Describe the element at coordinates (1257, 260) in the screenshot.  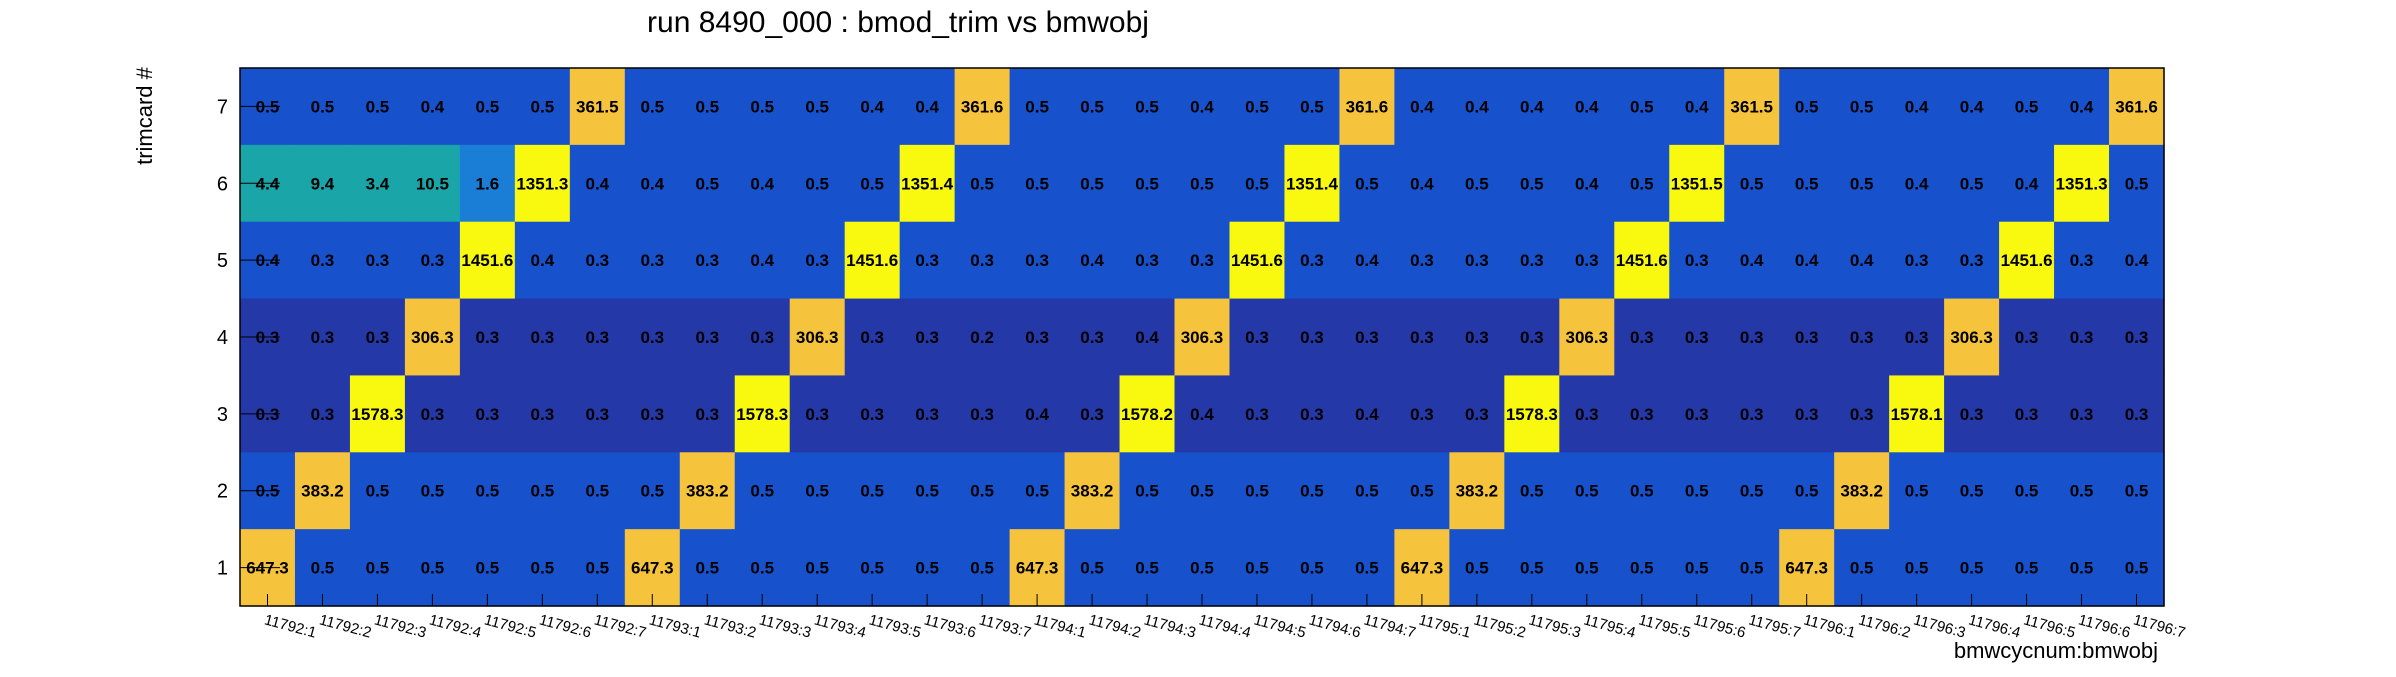
I see `cell-value-label: 1451.6` at that location.